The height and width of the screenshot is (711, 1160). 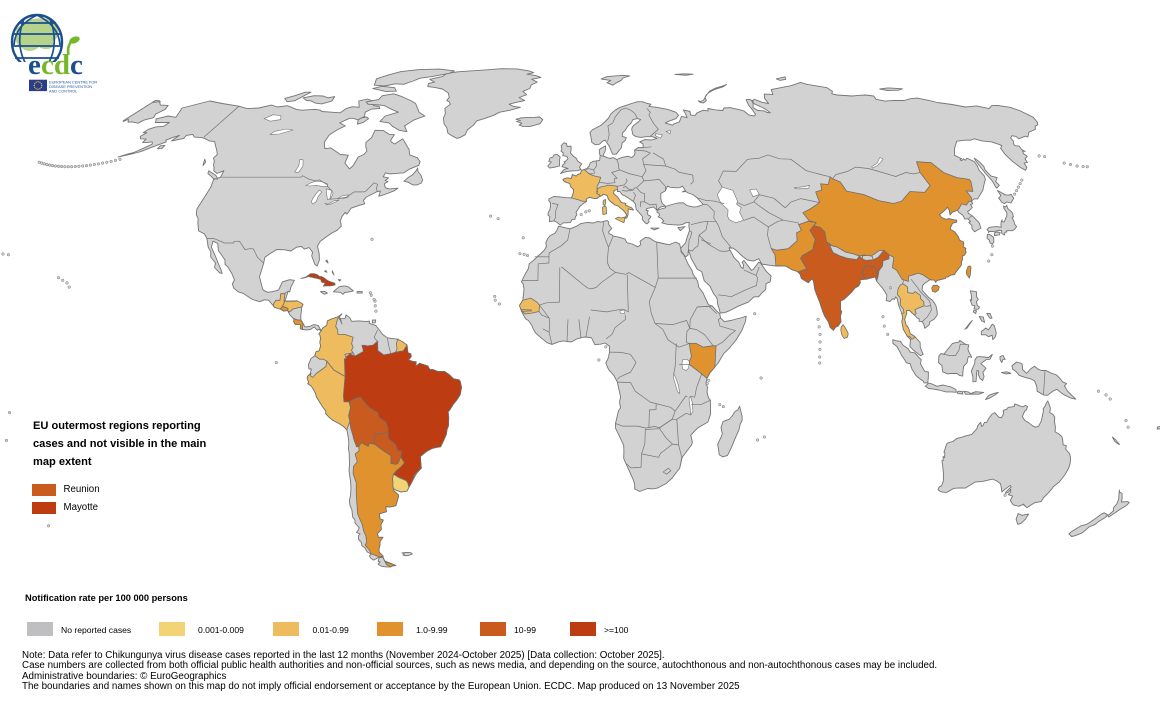 I want to click on svg-text: c, so click(x=76, y=65).